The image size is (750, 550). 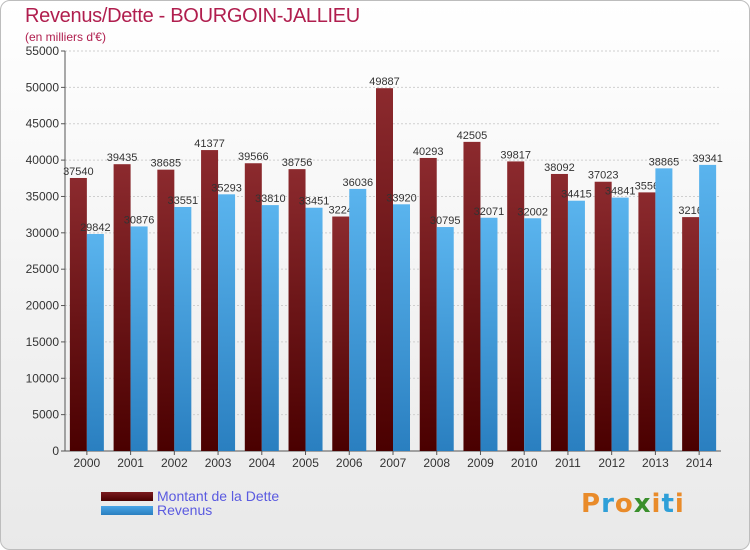 I want to click on y-tick-label: 25000, so click(x=43, y=269).